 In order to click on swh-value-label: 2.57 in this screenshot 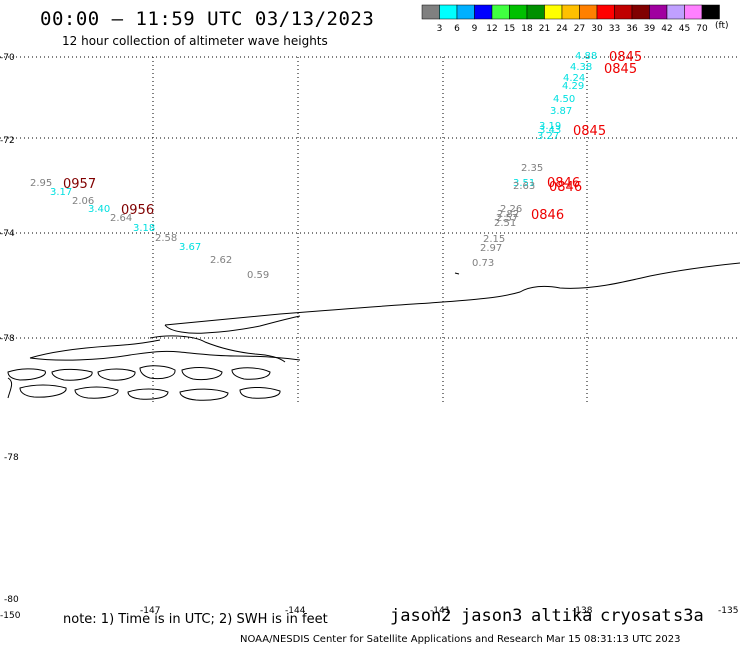, I will do `click(507, 218)`.